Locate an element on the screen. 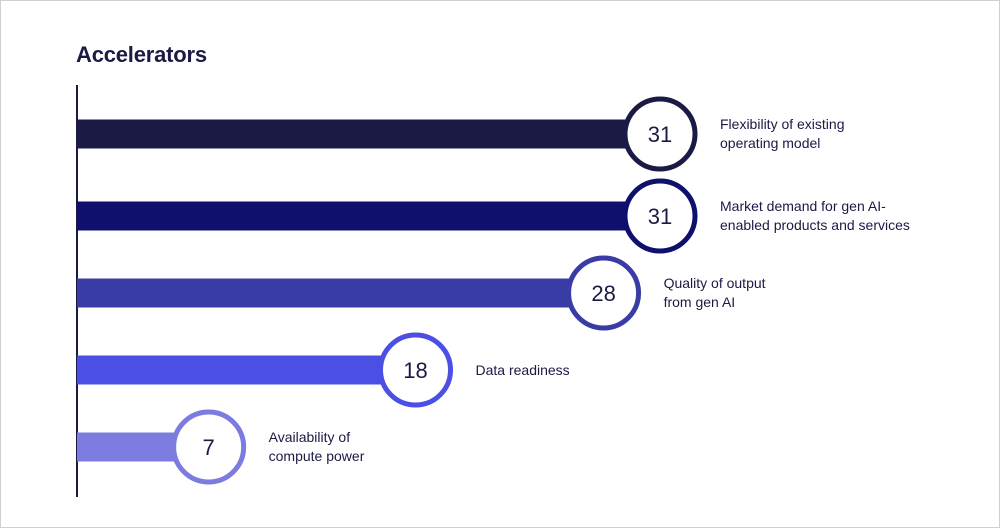  data-label-3: 28 is located at coordinates (603, 293).